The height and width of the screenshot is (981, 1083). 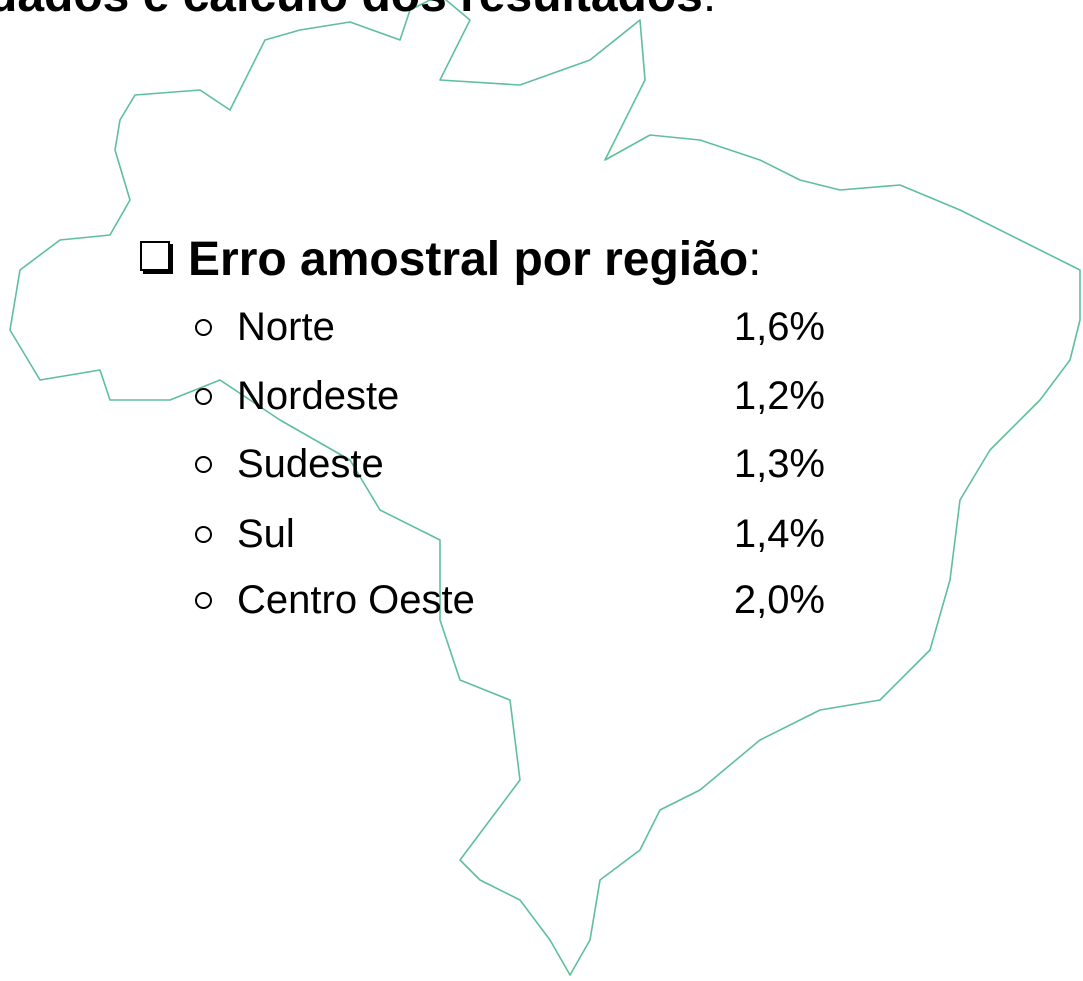 What do you see at coordinates (709, 11) in the screenshot?
I see `title-suffix: :` at bounding box center [709, 11].